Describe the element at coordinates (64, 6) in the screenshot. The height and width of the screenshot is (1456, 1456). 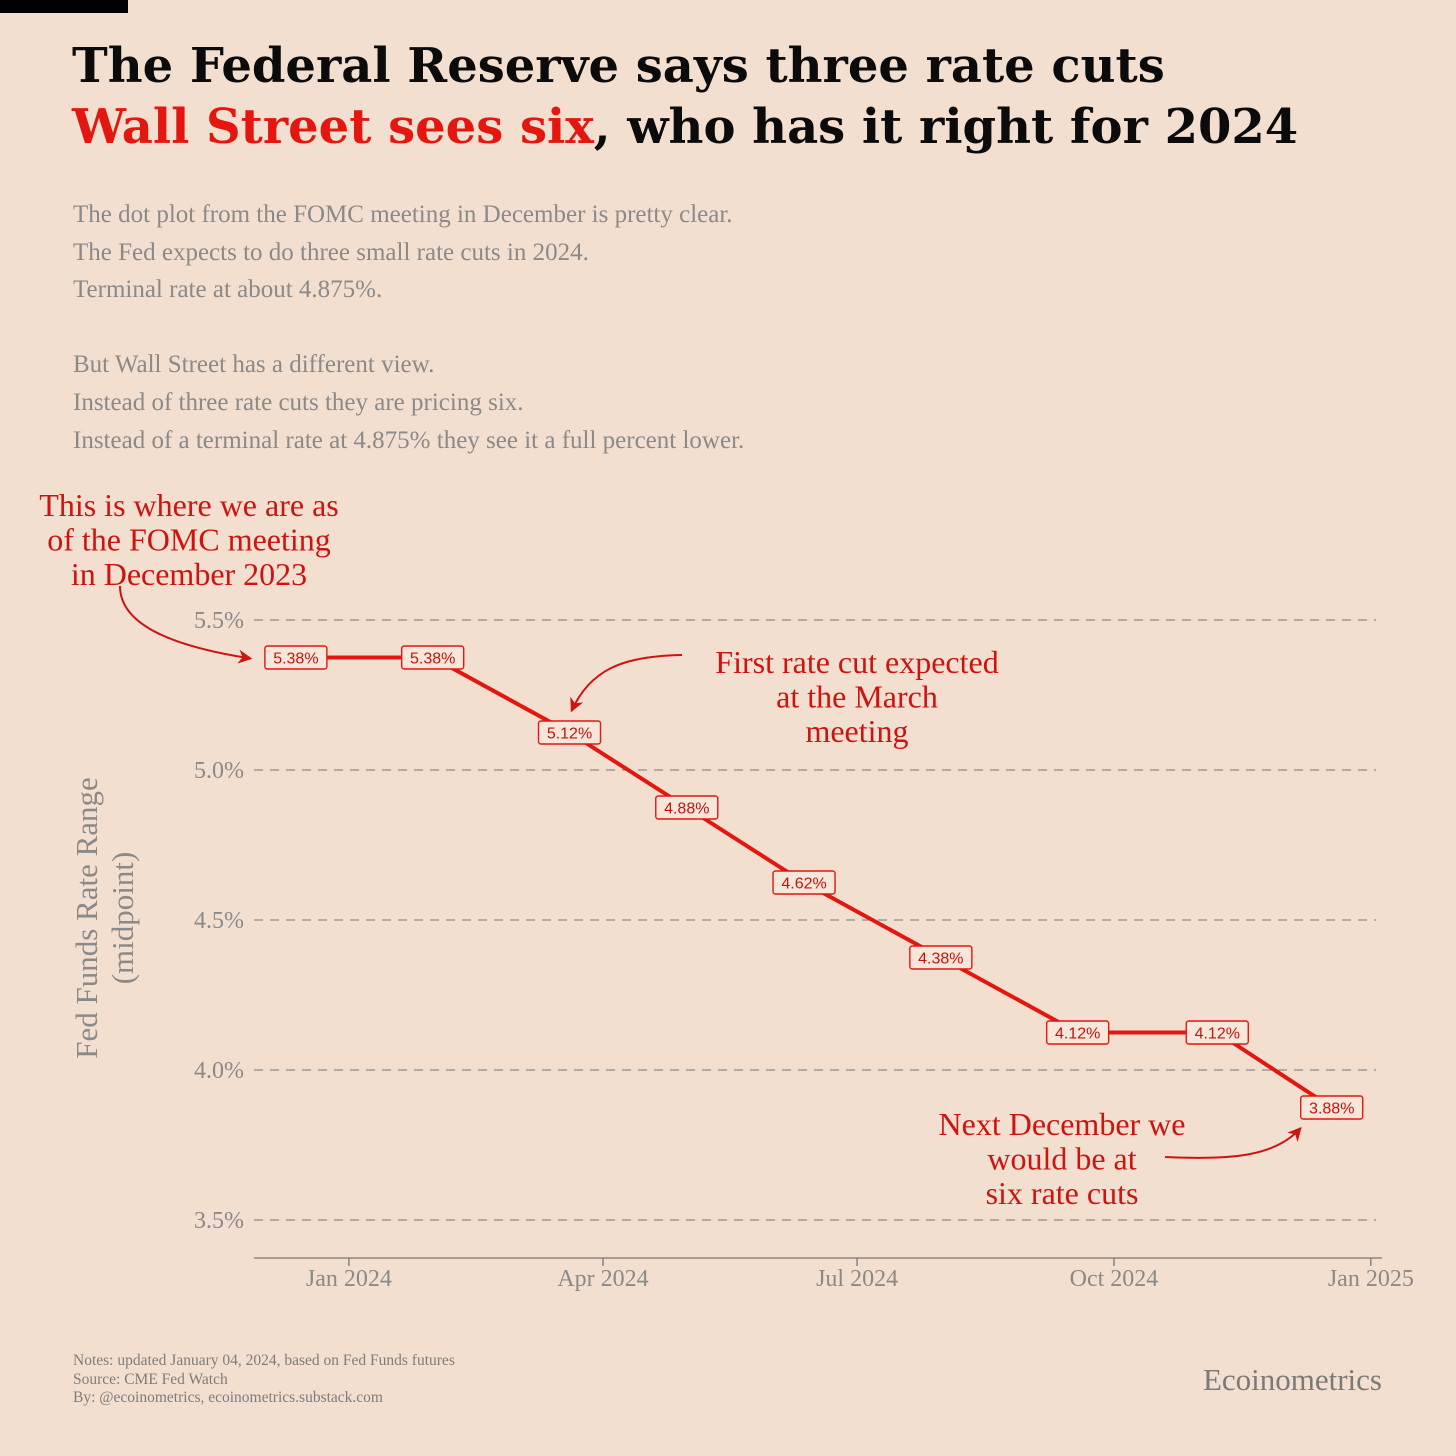
I see `corner-accent-bar` at that location.